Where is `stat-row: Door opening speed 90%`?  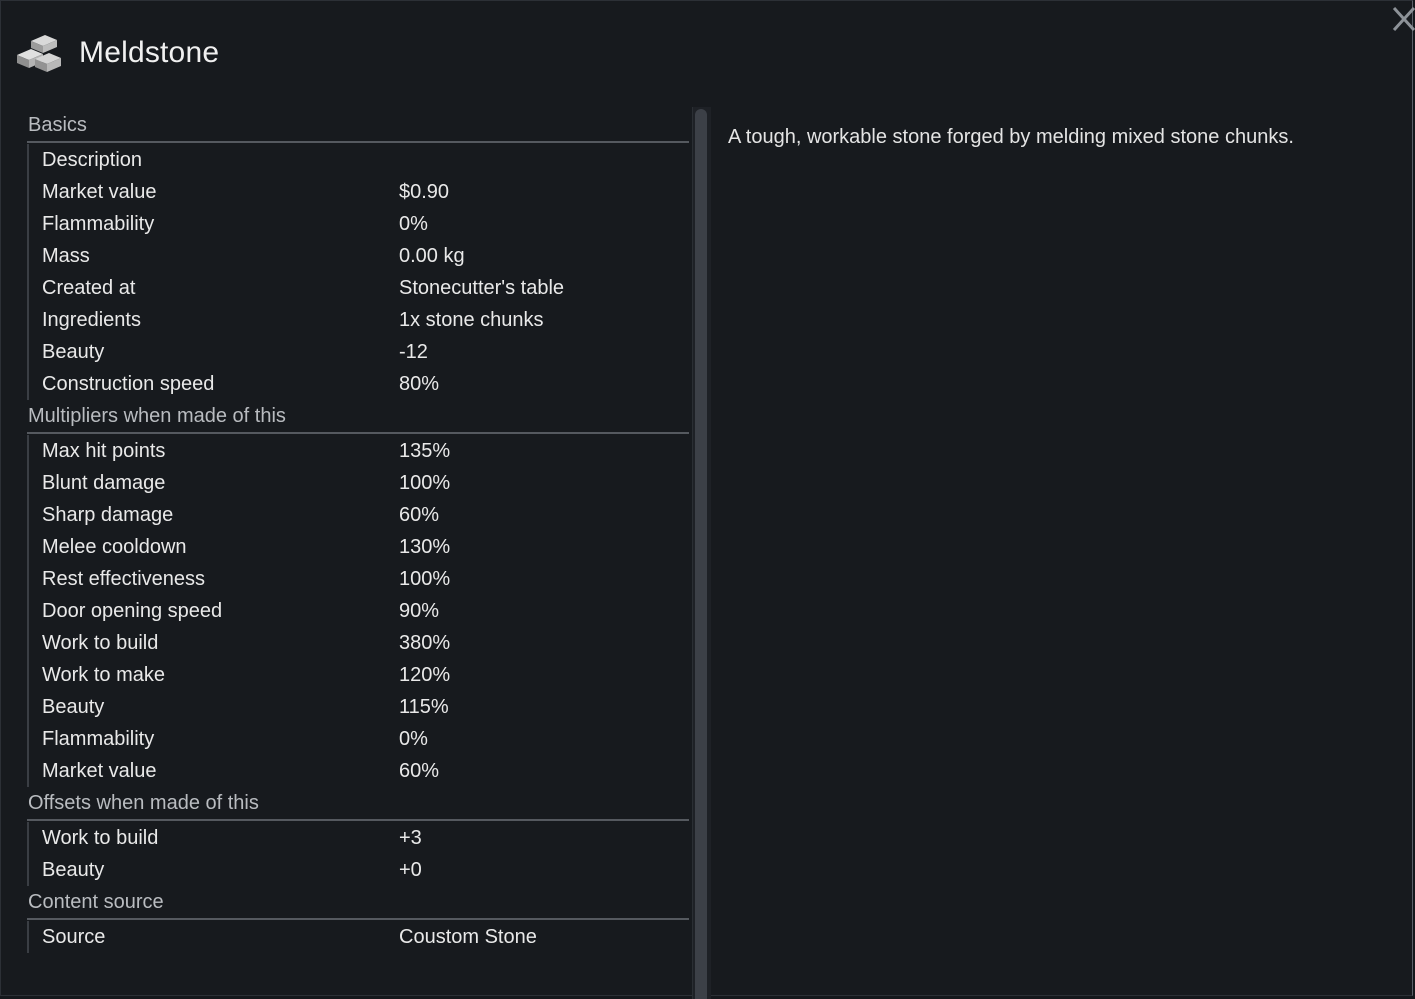 stat-row: Door opening speed 90% is located at coordinates (358, 611).